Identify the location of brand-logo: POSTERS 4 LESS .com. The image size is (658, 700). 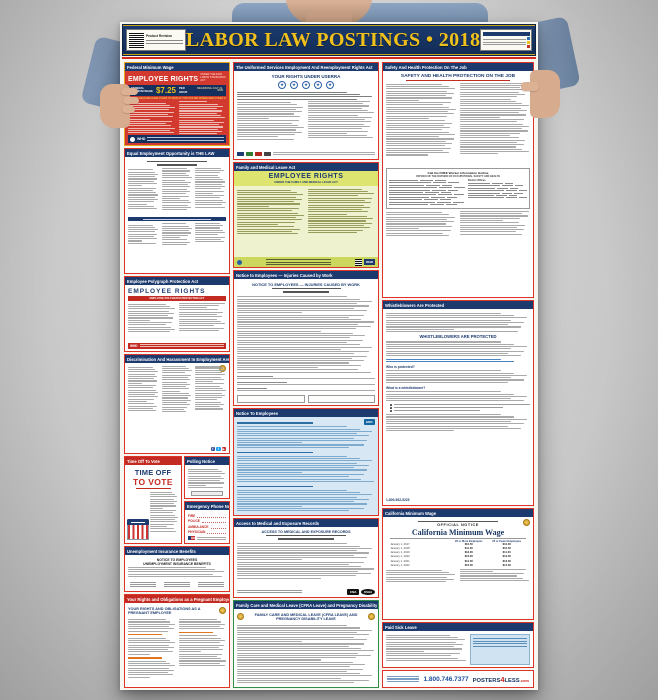
(500, 679).